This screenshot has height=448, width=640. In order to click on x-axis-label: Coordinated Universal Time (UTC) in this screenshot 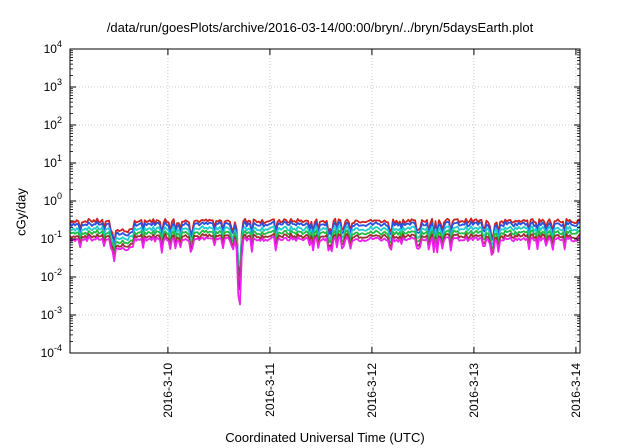, I will do `click(325, 437)`.